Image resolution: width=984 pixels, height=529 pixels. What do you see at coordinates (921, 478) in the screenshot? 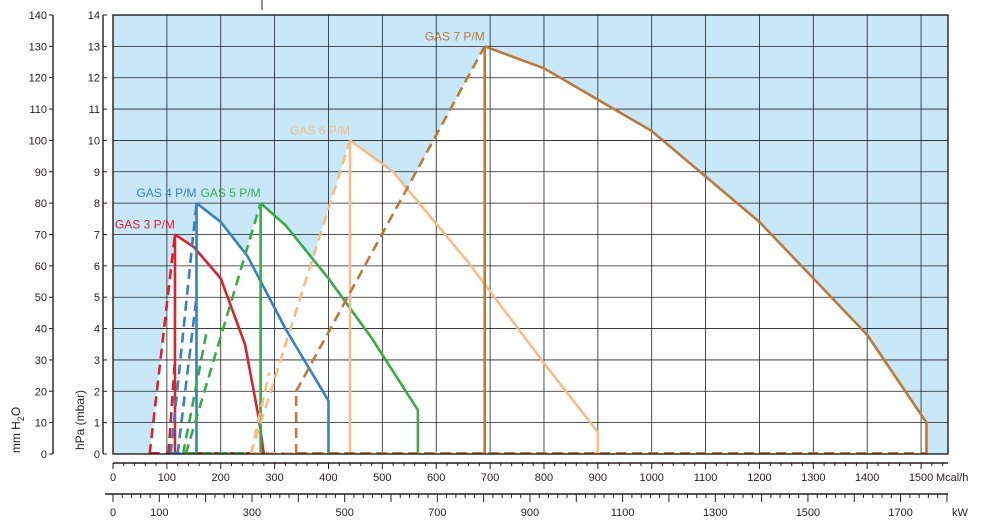
I see `mcal-tick-label: 1500` at bounding box center [921, 478].